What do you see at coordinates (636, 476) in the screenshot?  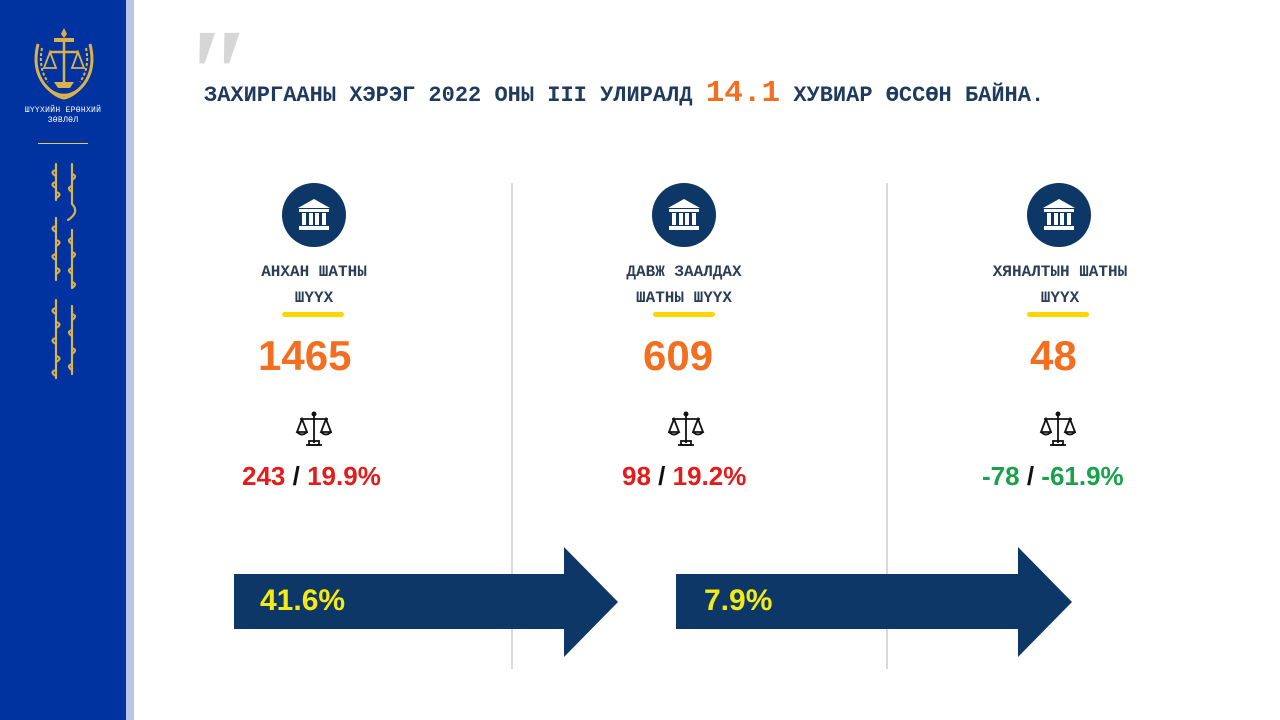 I see `change-absolute: 98` at bounding box center [636, 476].